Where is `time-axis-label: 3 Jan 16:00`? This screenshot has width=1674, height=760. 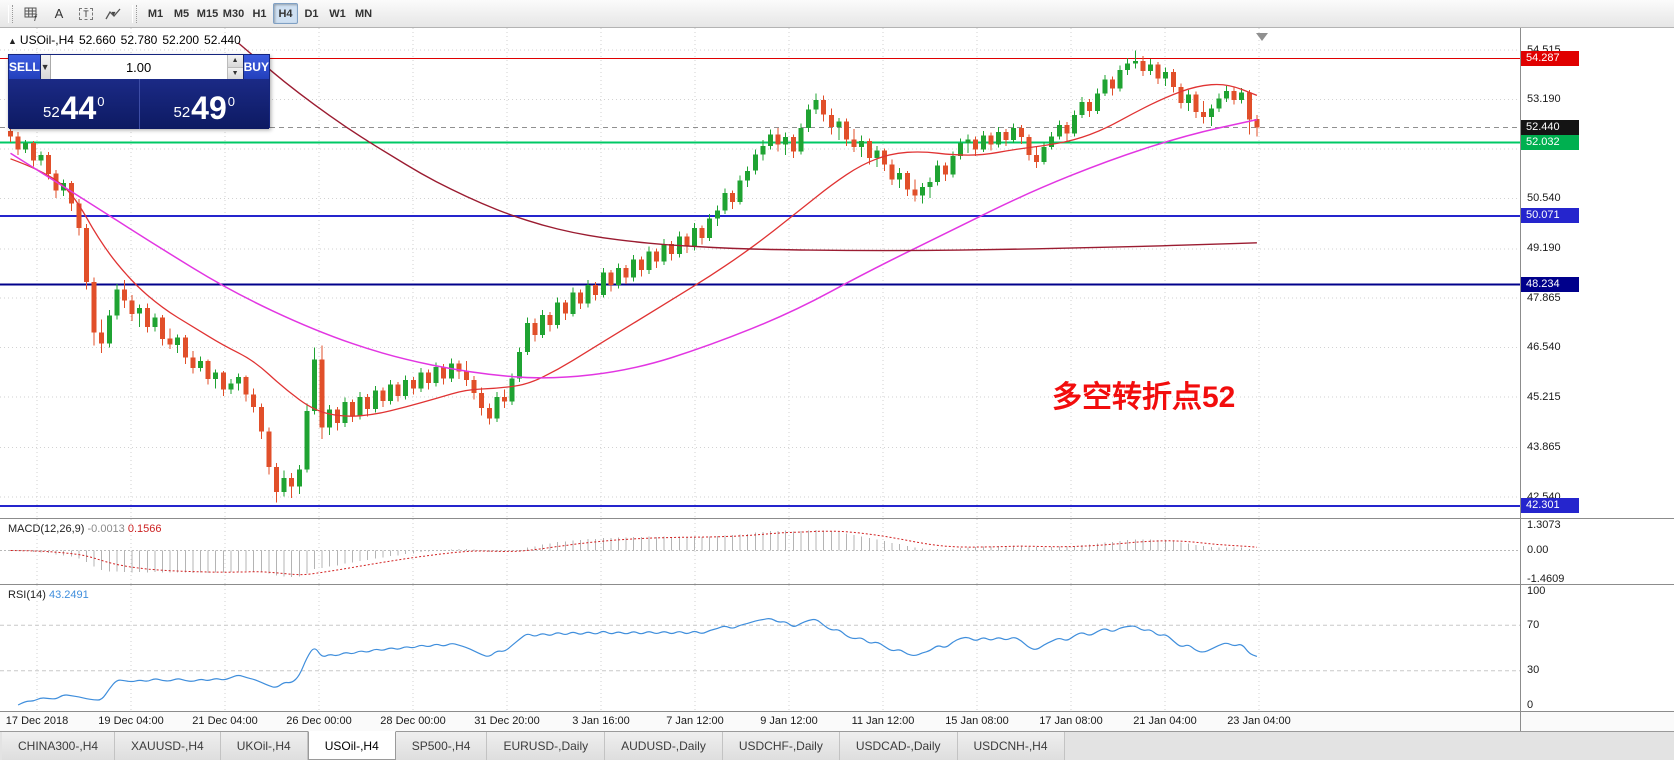 time-axis-label: 3 Jan 16:00 is located at coordinates (601, 721).